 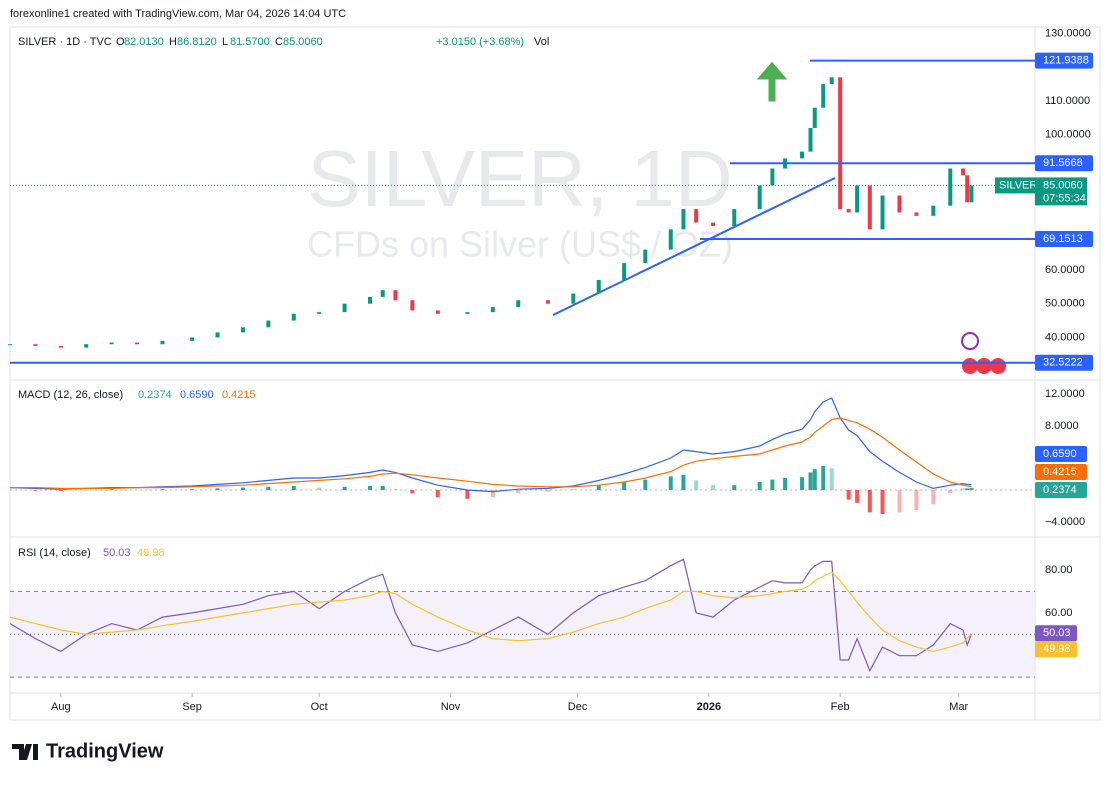 What do you see at coordinates (192, 707) in the screenshot?
I see `x-tick-label: Sep` at bounding box center [192, 707].